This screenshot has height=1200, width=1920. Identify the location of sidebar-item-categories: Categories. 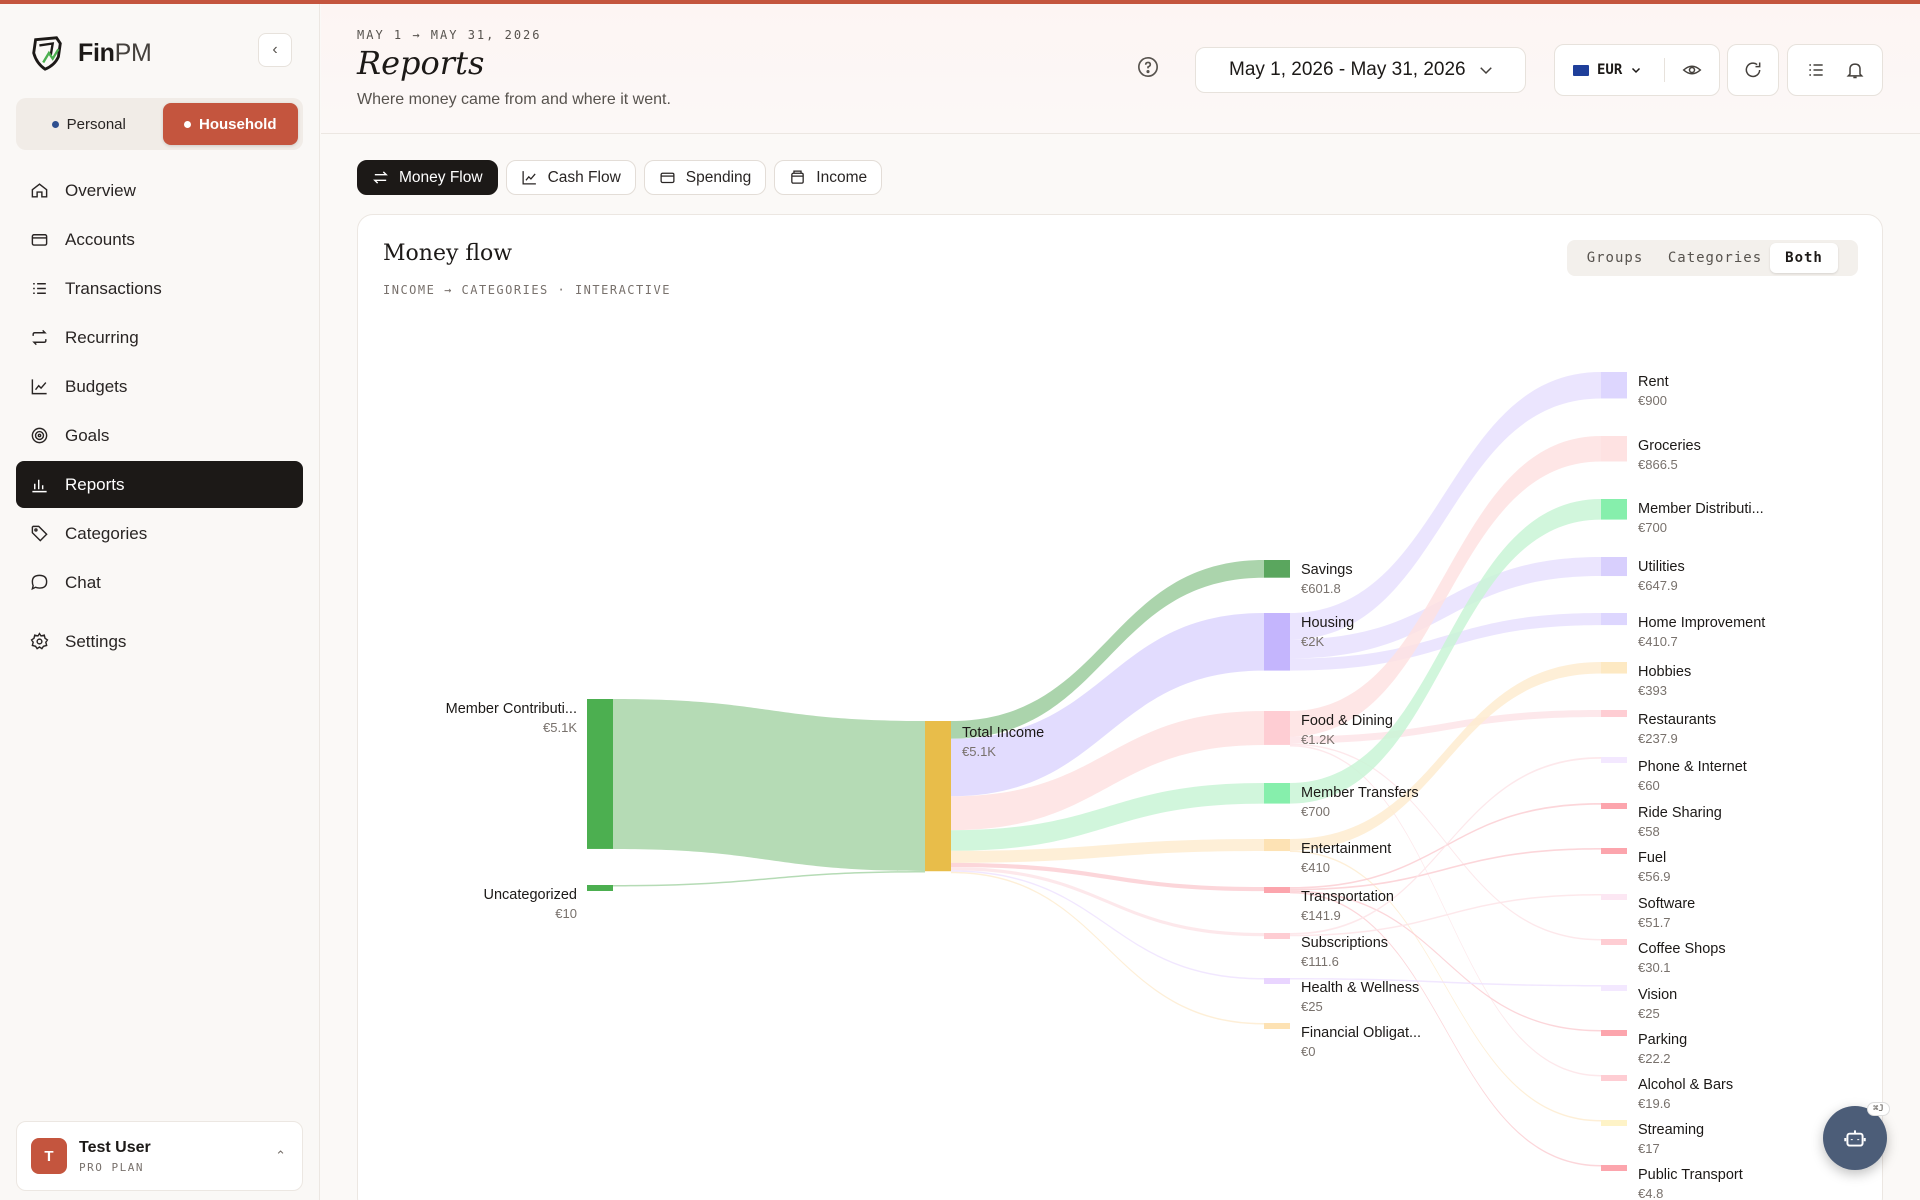
(159, 533).